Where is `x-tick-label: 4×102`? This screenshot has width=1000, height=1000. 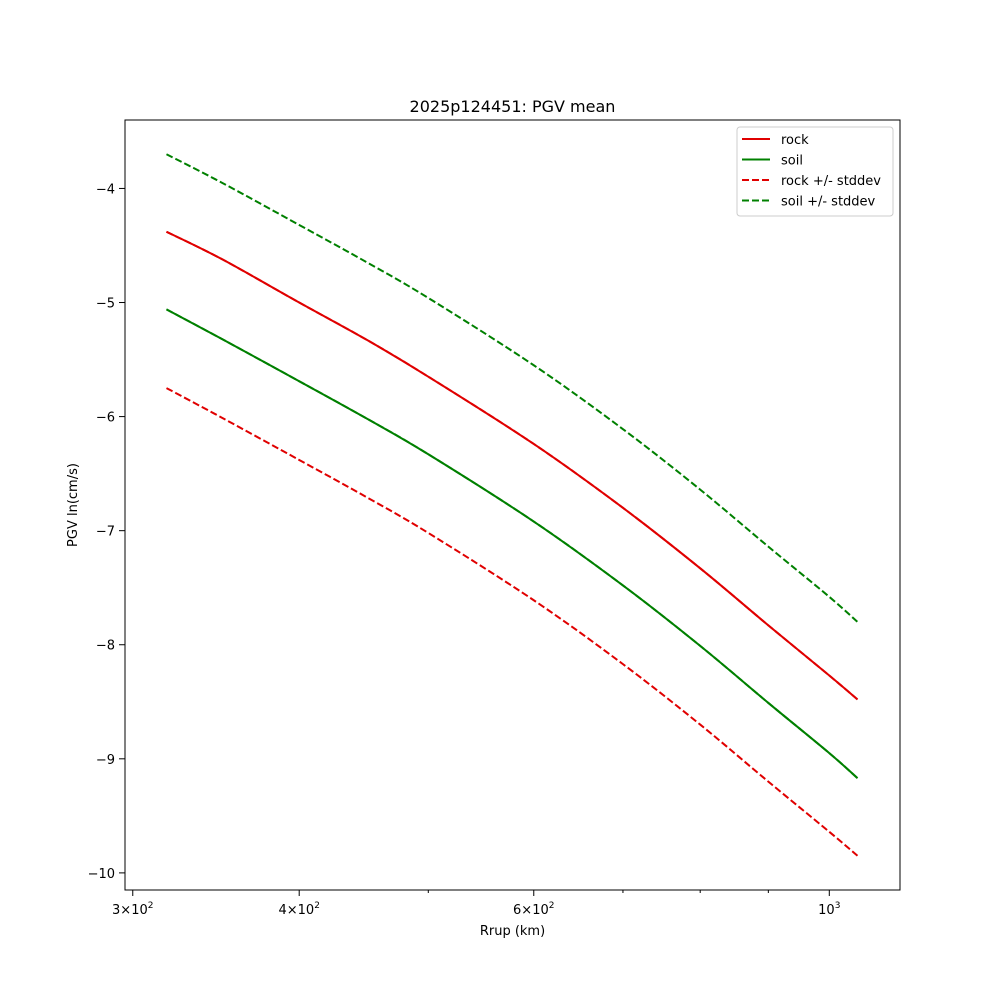 x-tick-label: 4×102 is located at coordinates (298, 909).